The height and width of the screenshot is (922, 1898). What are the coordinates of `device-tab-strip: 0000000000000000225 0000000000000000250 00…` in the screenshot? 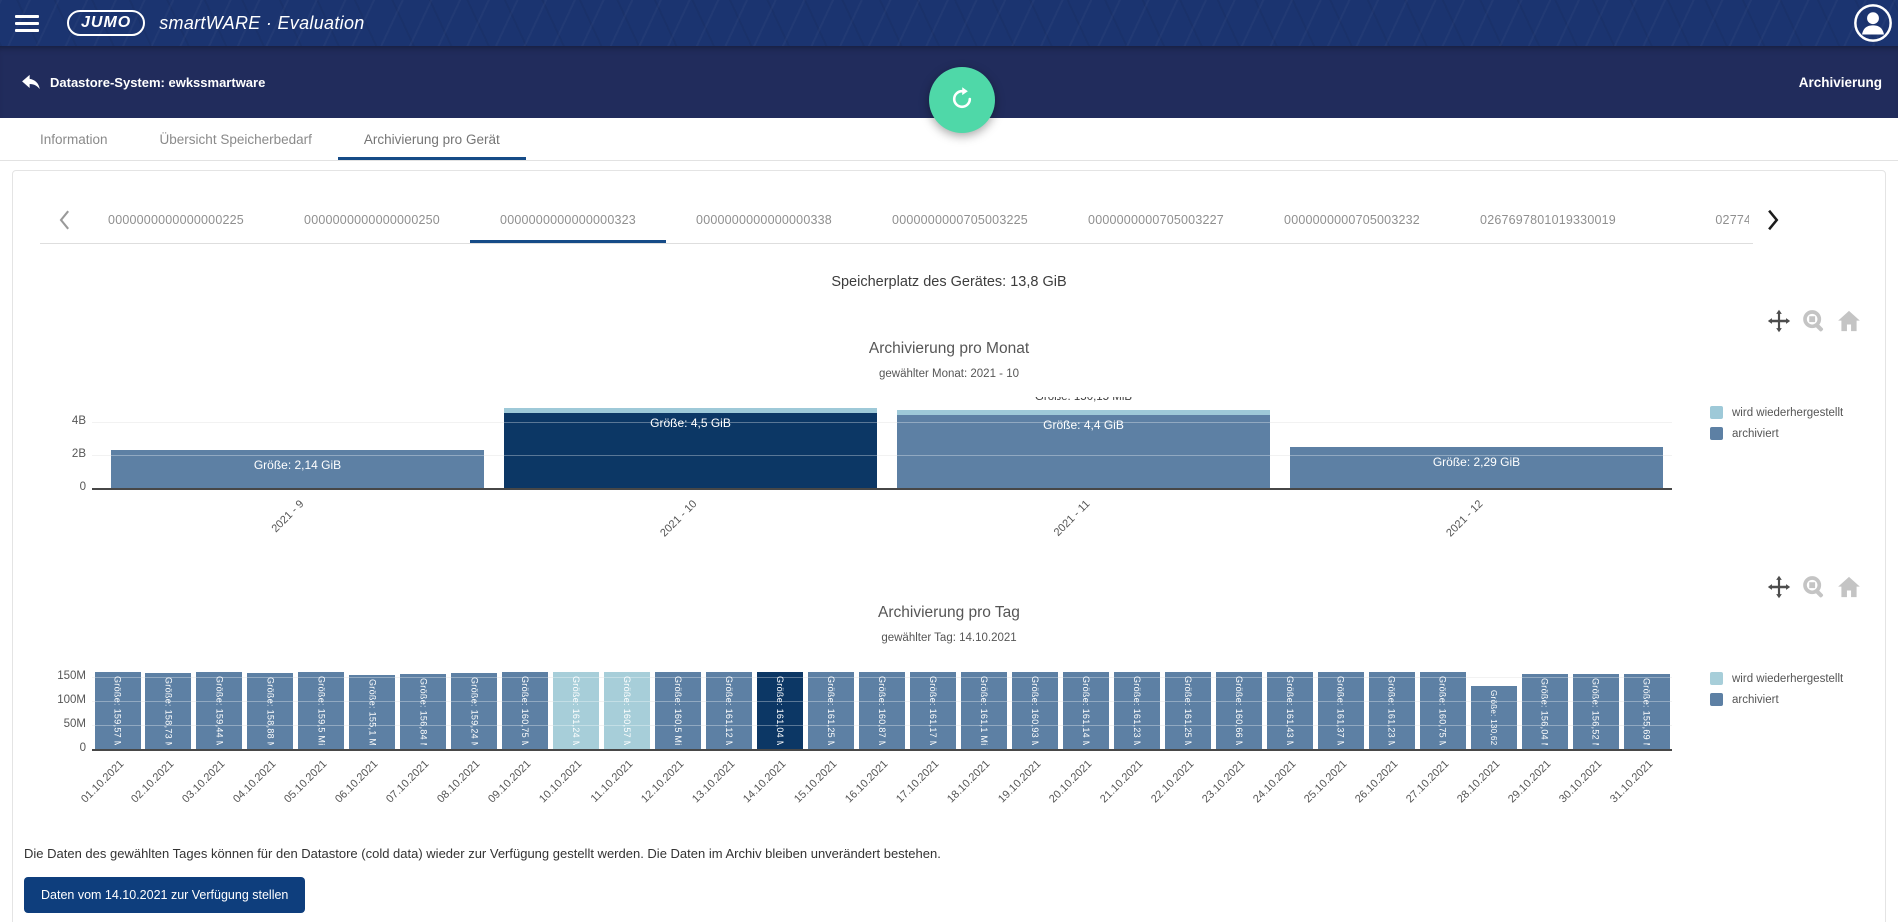 It's located at (896, 220).